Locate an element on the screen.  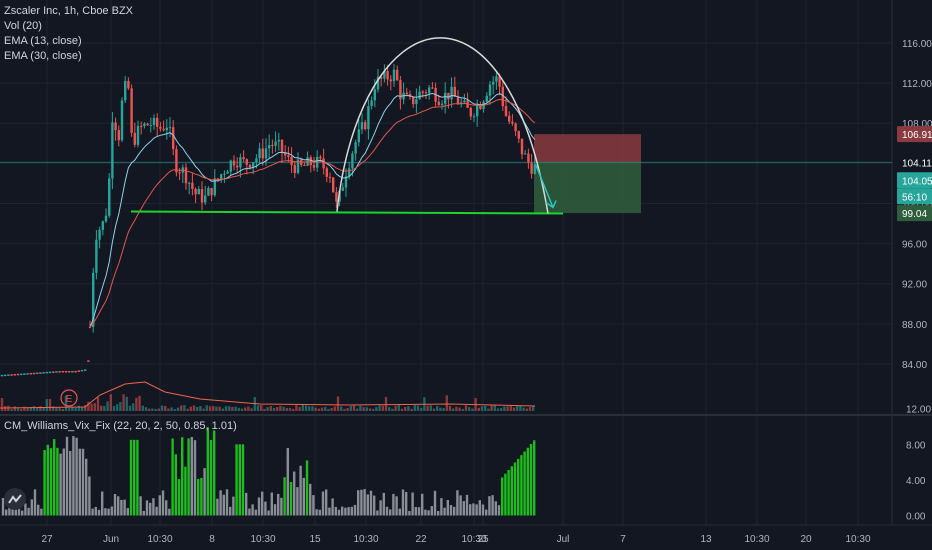
indicator-y-tick-label: 0.00 is located at coordinates (916, 517).